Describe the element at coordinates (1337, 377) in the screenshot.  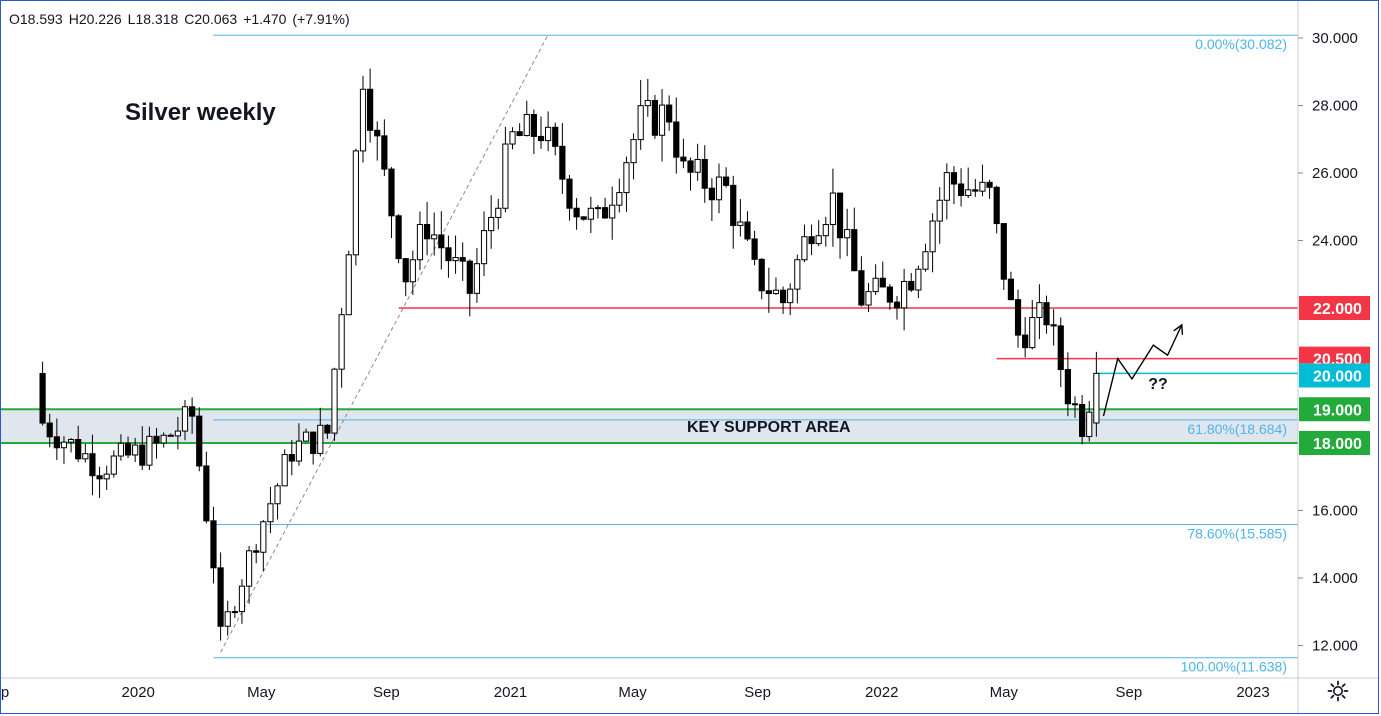
I see `price-badge-label: 20.000` at that location.